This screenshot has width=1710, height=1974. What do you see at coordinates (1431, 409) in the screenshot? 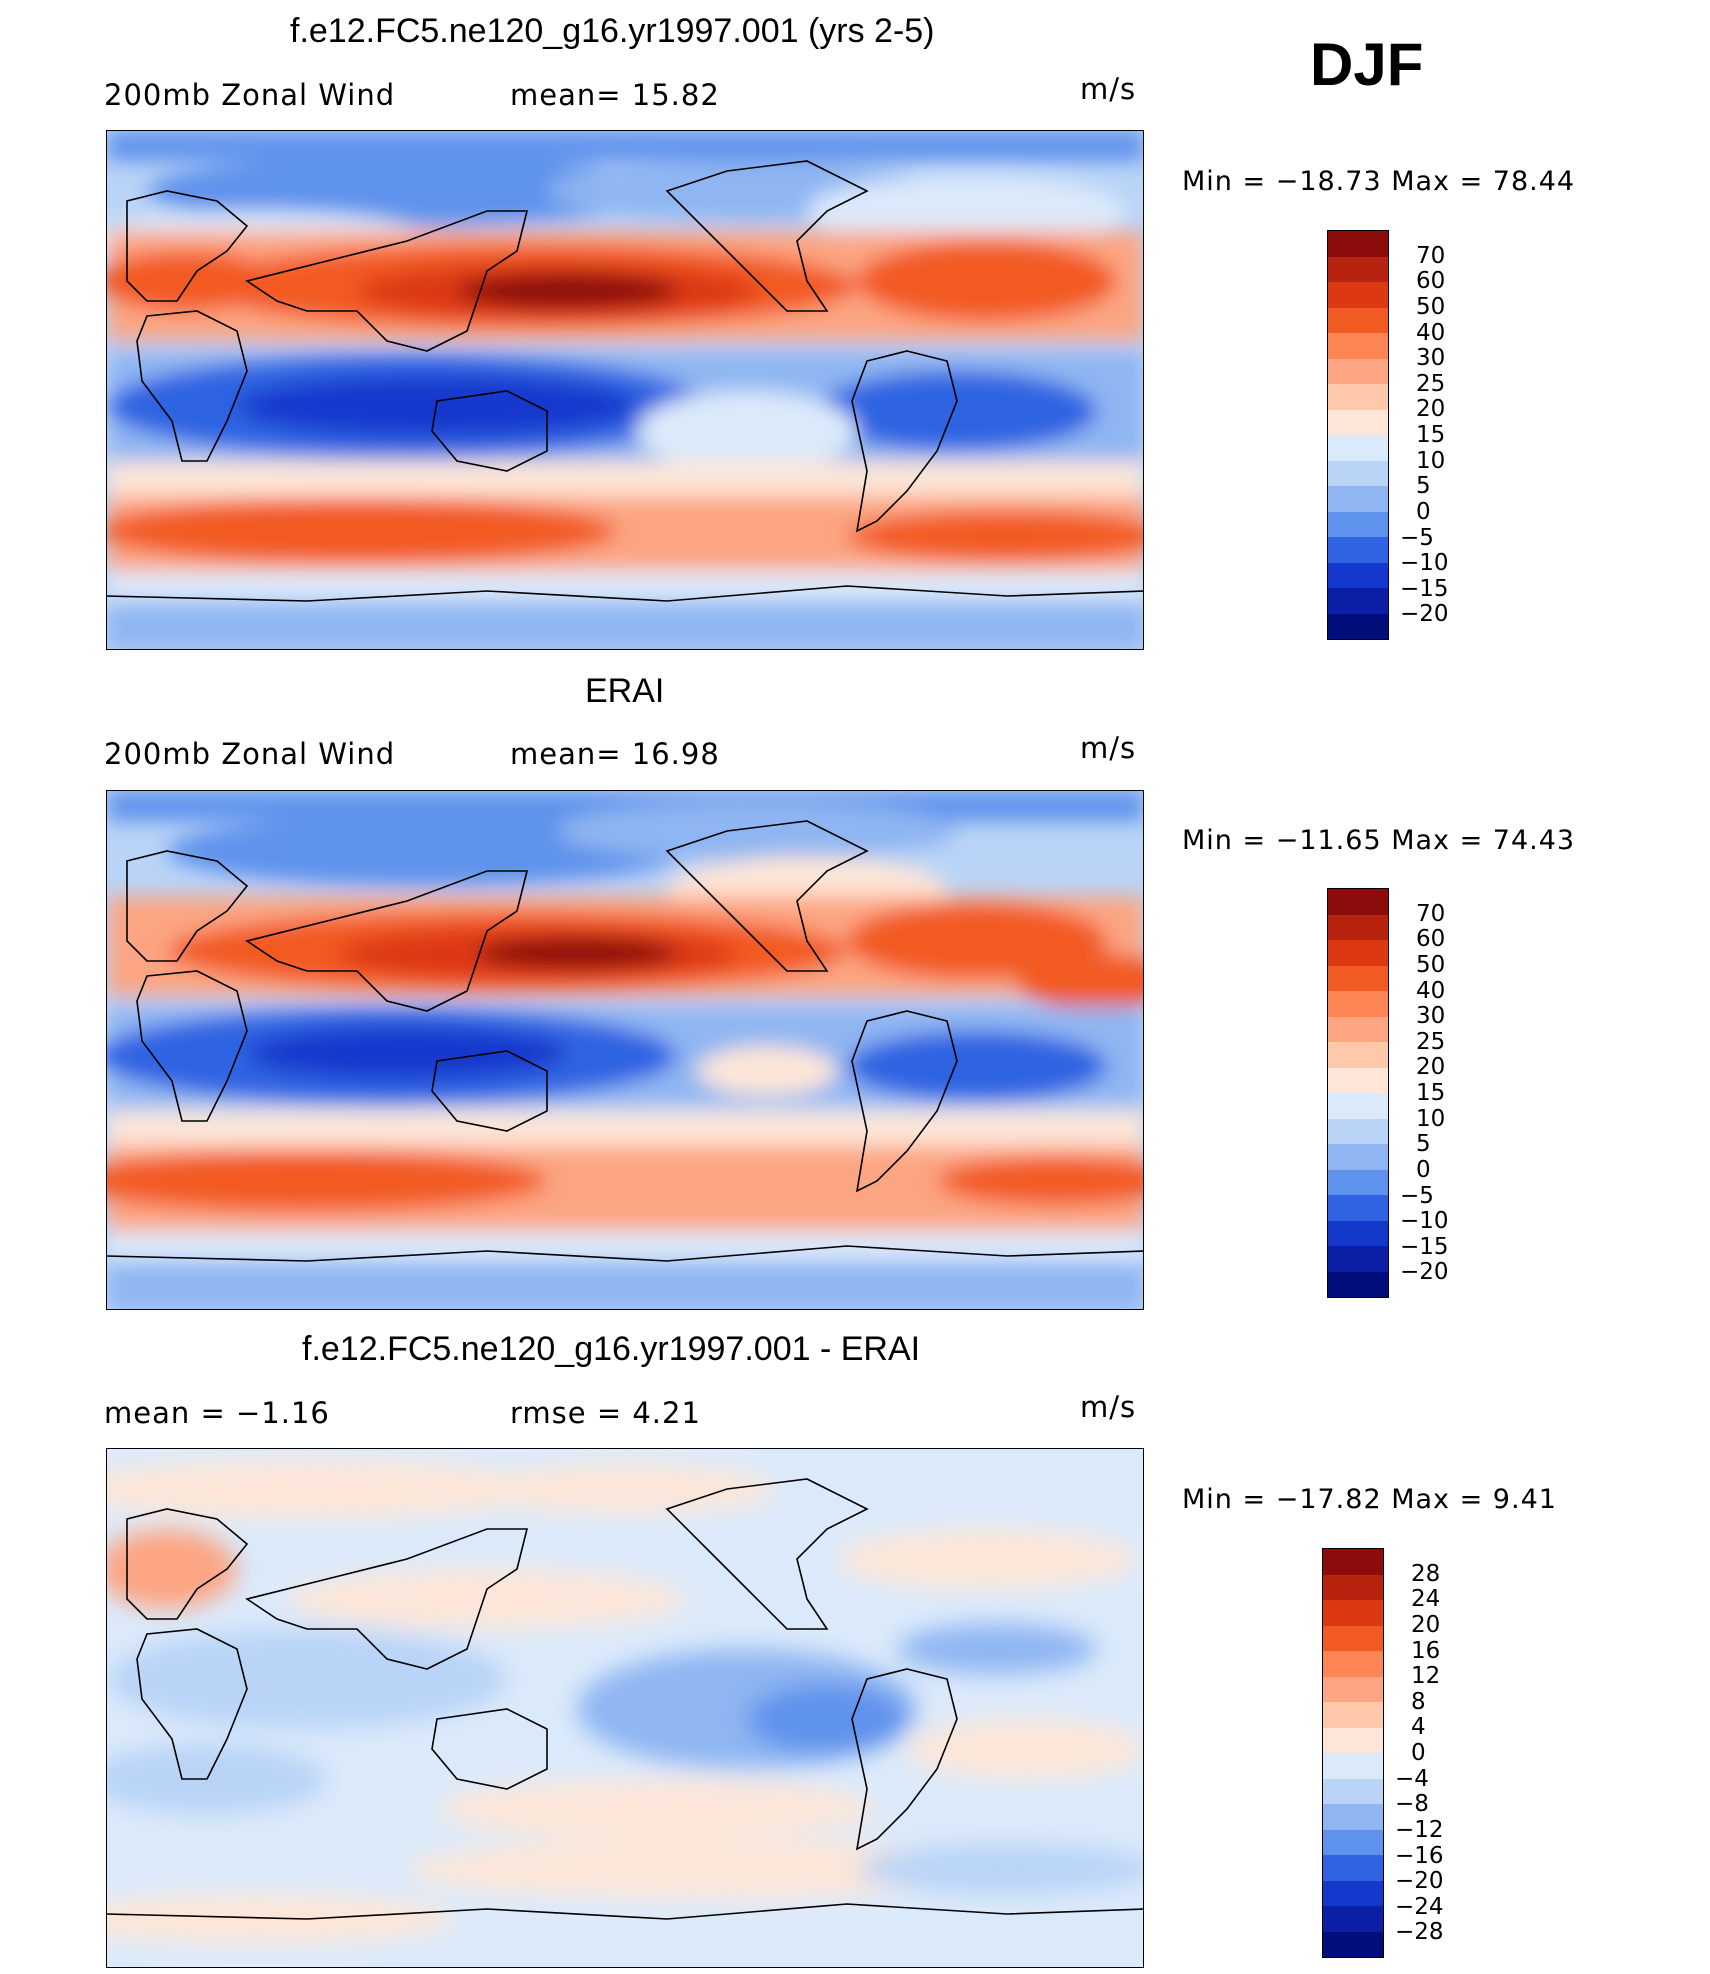
I see `panel-1-colorbar-tick-label: 20` at bounding box center [1431, 409].